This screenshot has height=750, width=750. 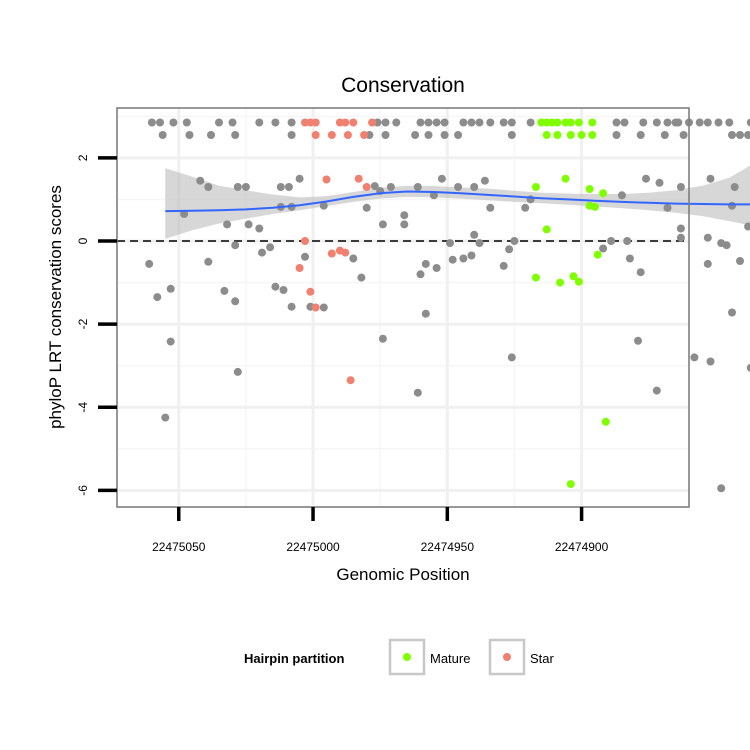 I want to click on confidence-band, so click(x=457, y=202).